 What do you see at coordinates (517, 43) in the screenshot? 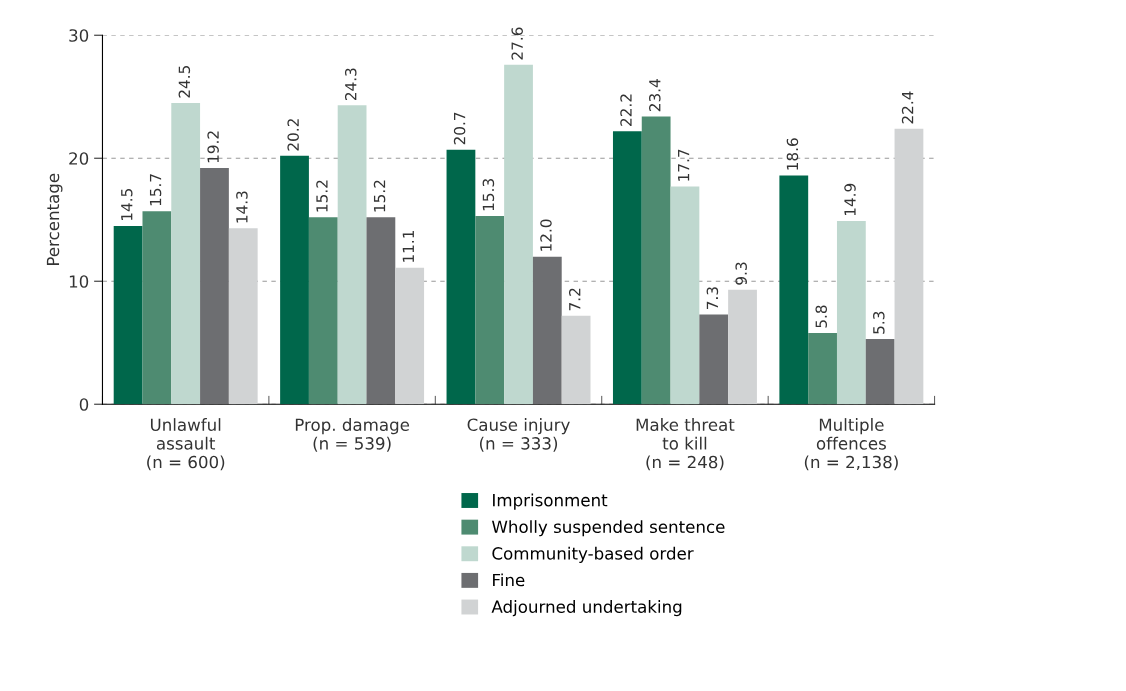
I see `data-label: 27.6` at bounding box center [517, 43].